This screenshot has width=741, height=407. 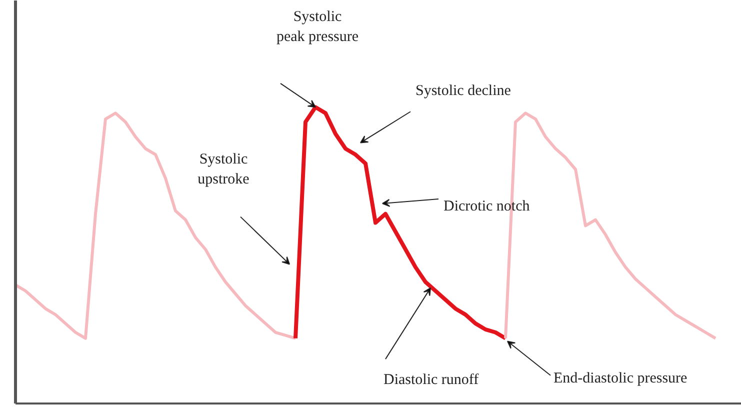 What do you see at coordinates (487, 206) in the screenshot?
I see `annotation: Dicrotic notch` at bounding box center [487, 206].